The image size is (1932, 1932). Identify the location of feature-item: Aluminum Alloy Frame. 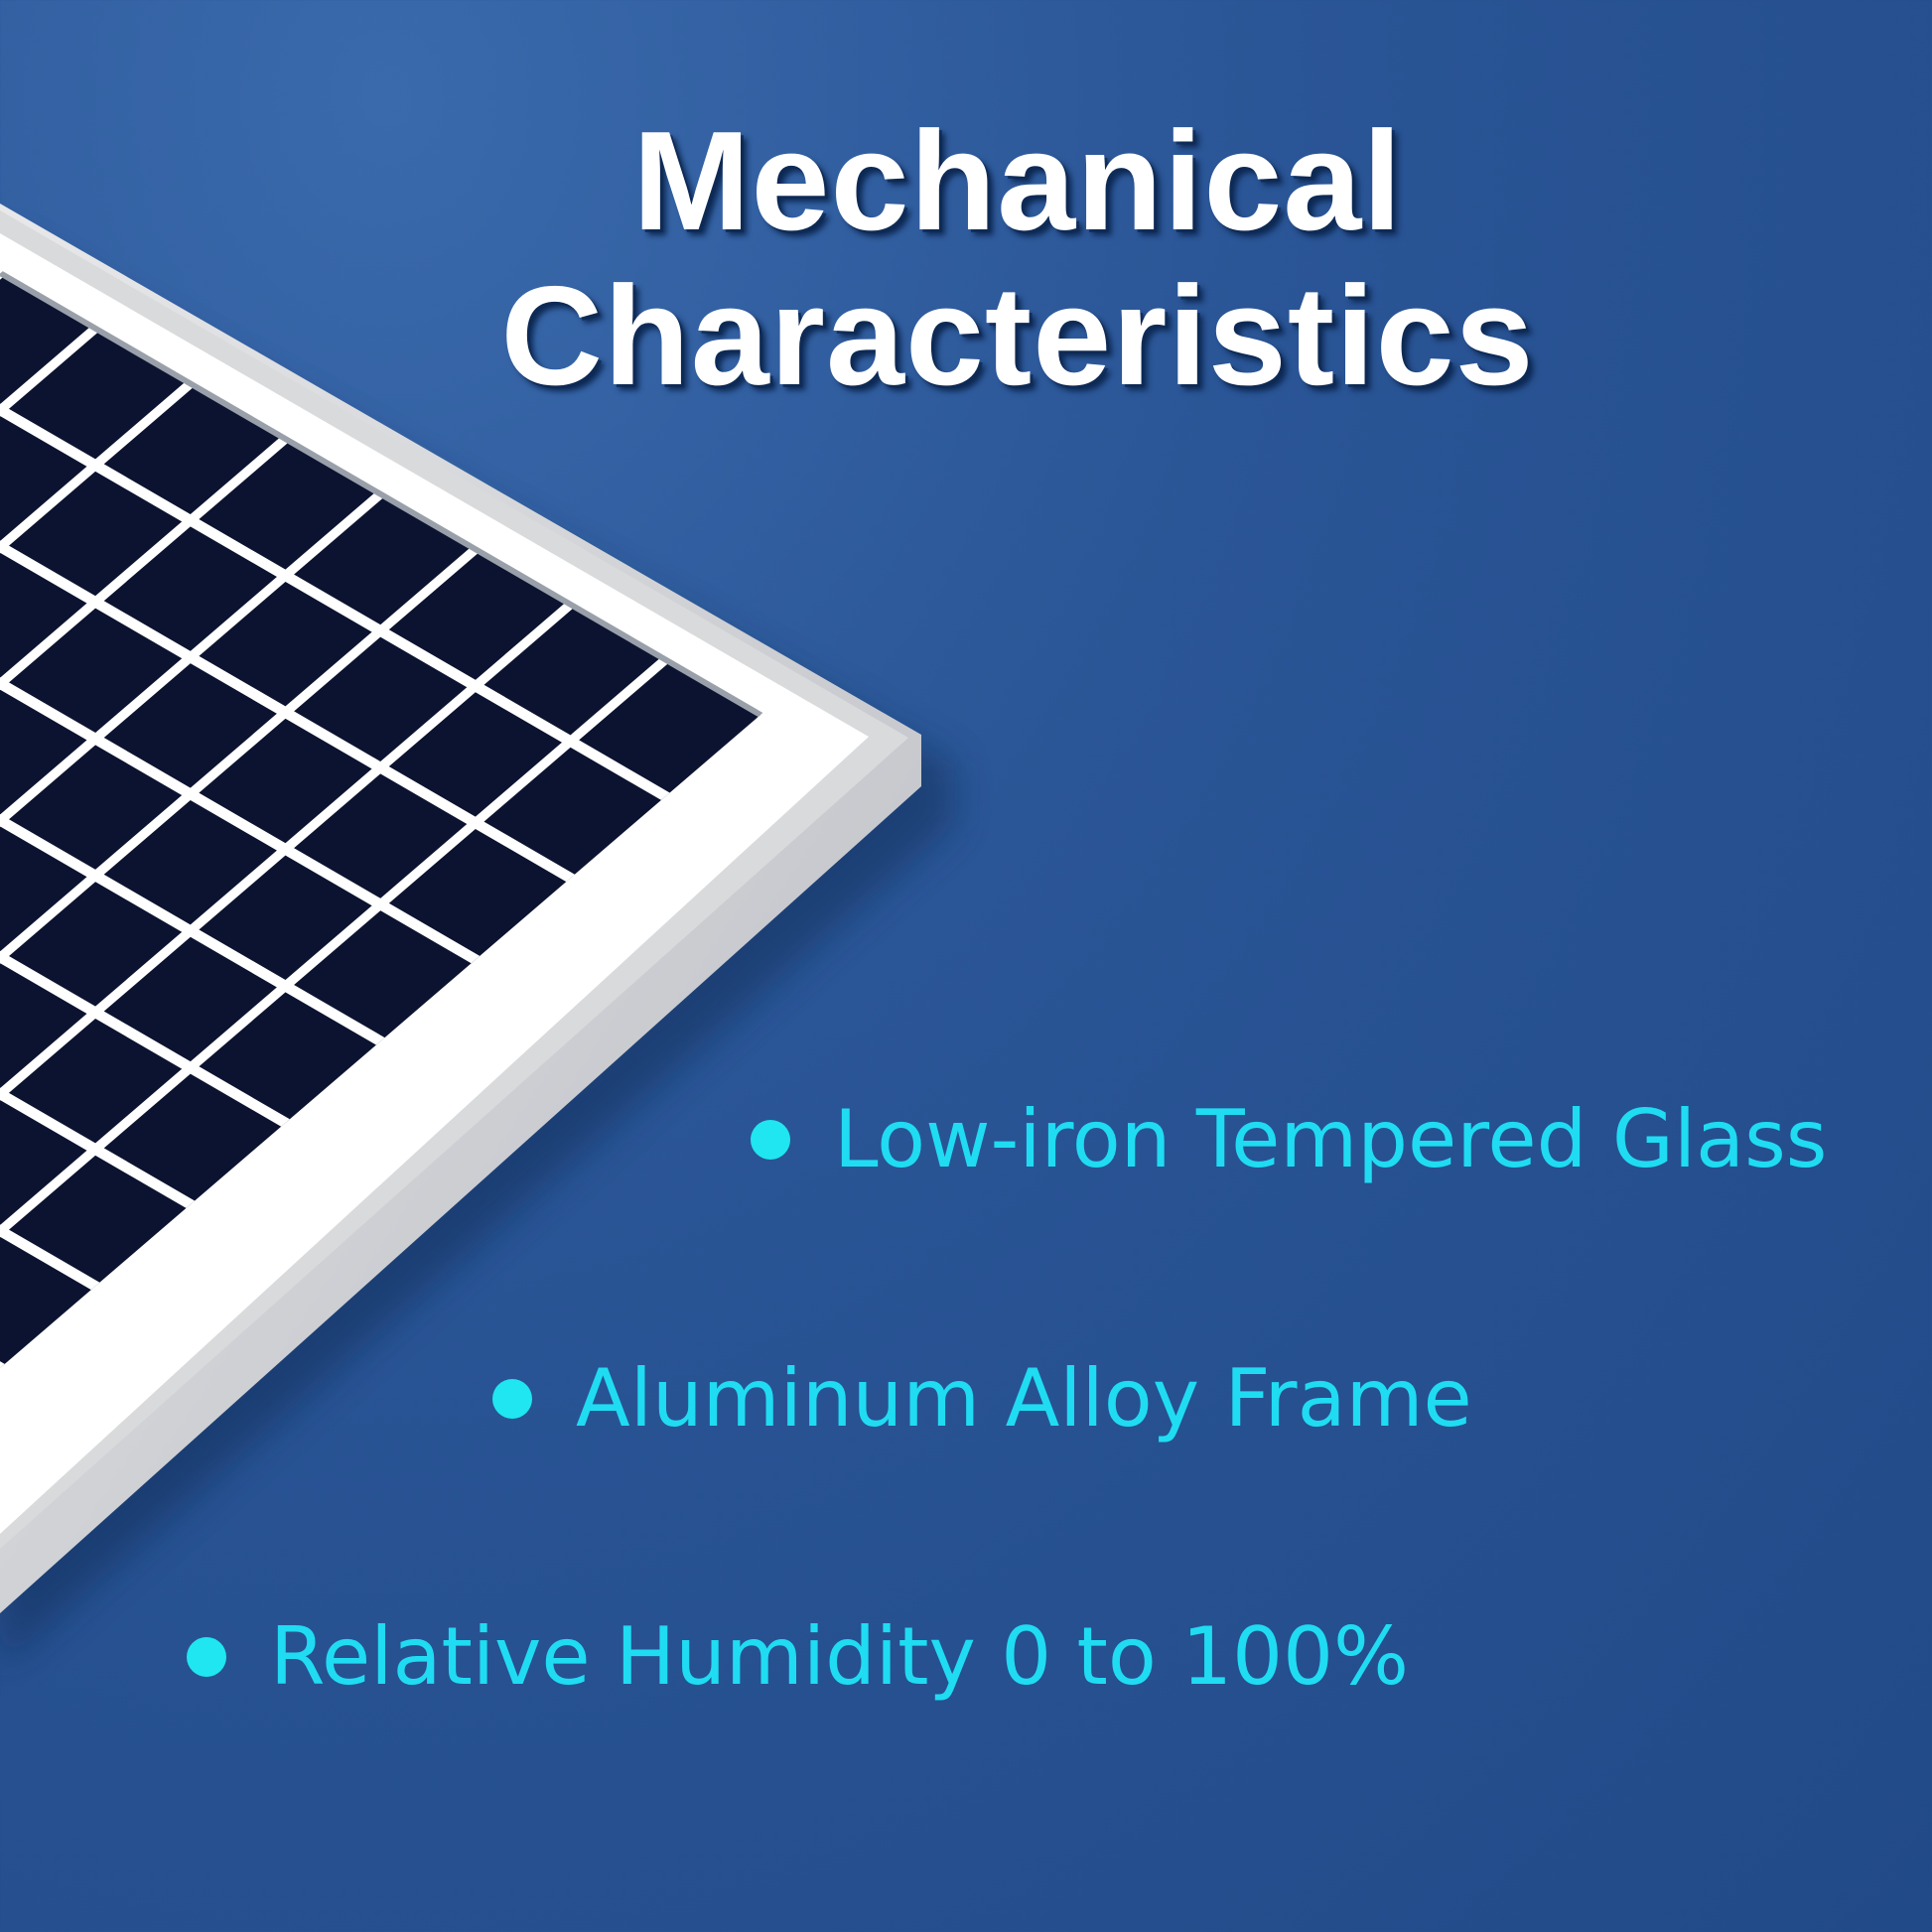
(982, 1399).